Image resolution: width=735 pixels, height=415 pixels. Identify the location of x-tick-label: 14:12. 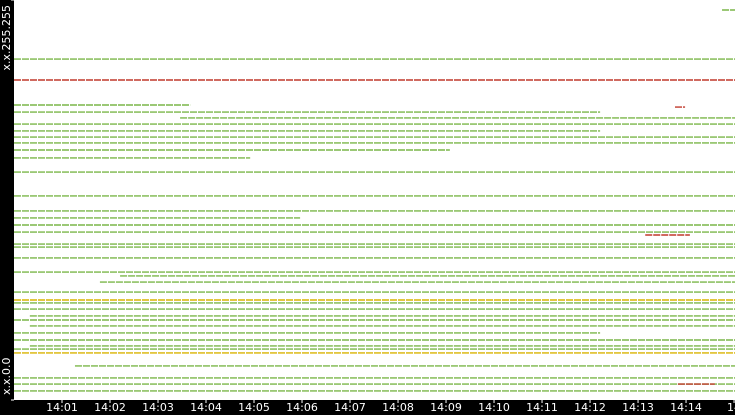
(590, 407).